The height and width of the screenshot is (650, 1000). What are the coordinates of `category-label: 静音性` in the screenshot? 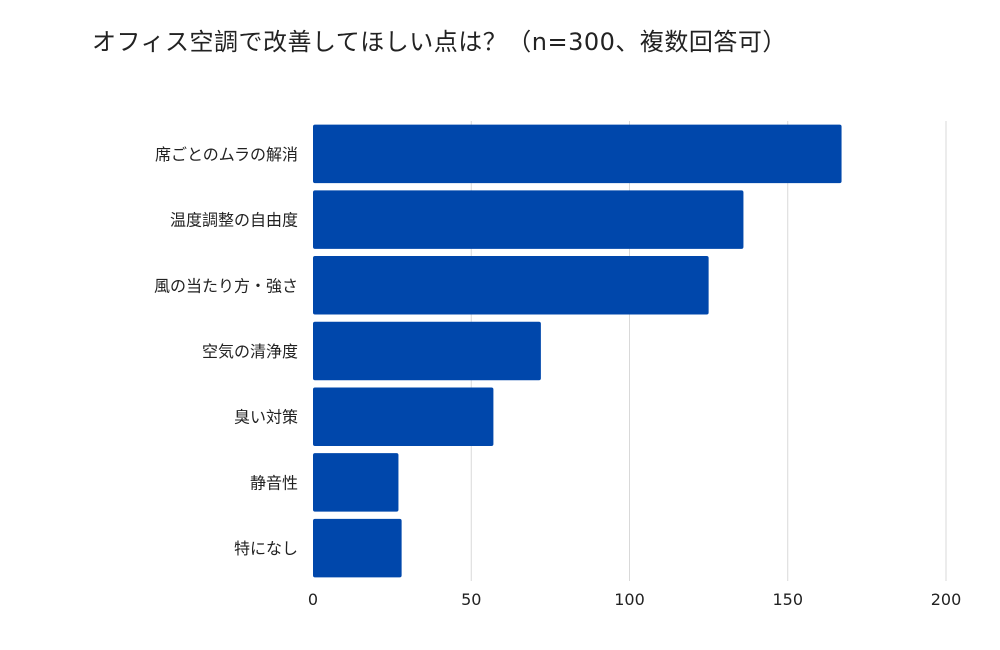 It's located at (274, 482).